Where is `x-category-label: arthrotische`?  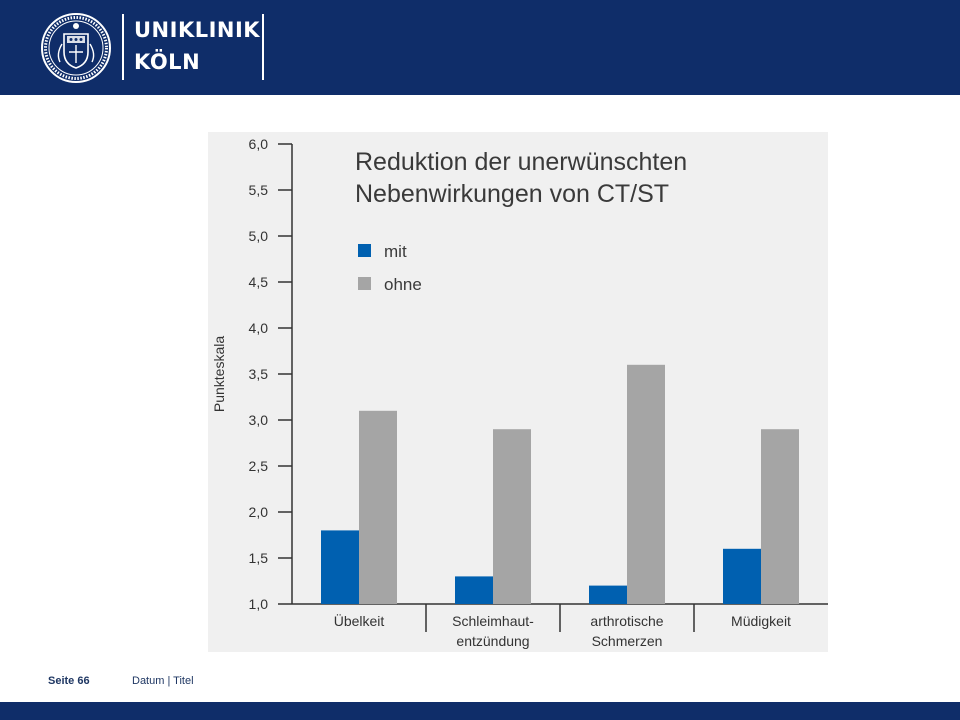
x-category-label: arthrotische is located at coordinates (626, 621).